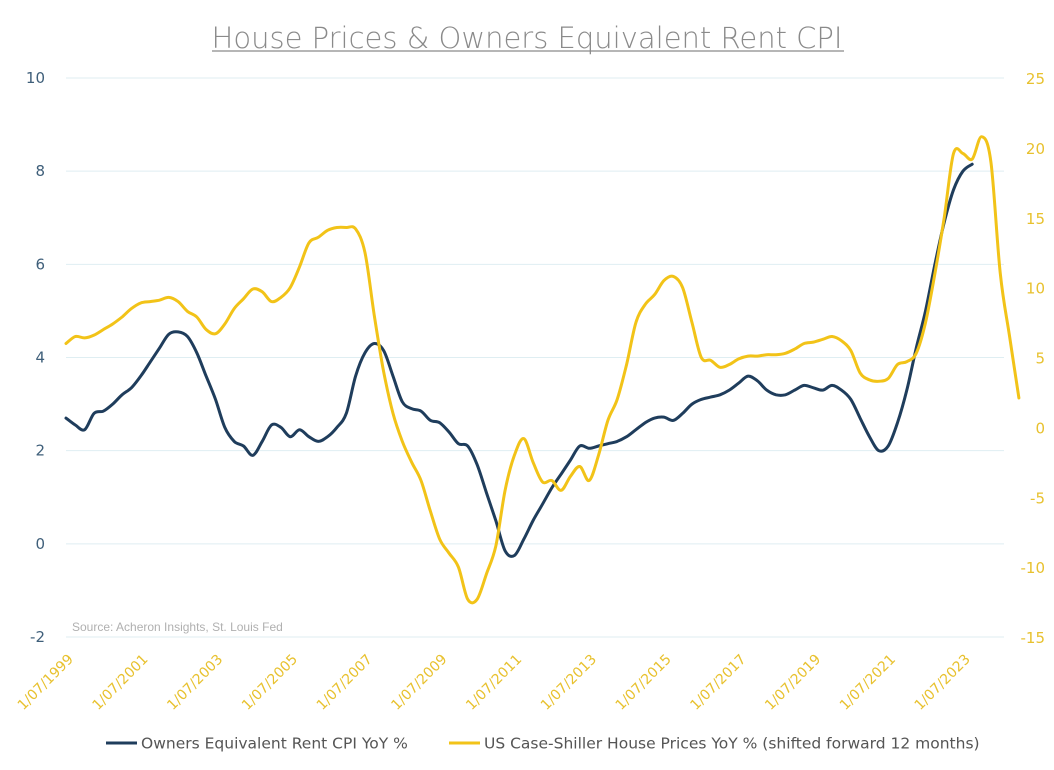  I want to click on y-right-tick-label: -15, so click(1033, 638).